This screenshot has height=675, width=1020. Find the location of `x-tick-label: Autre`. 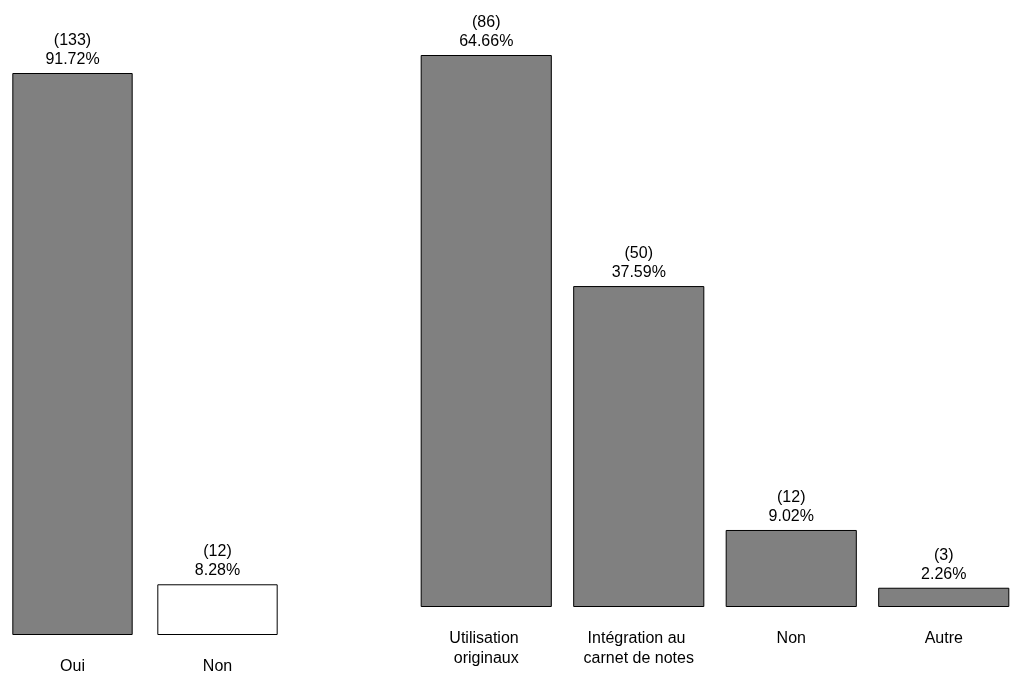

x-tick-label: Autre is located at coordinates (943, 637).